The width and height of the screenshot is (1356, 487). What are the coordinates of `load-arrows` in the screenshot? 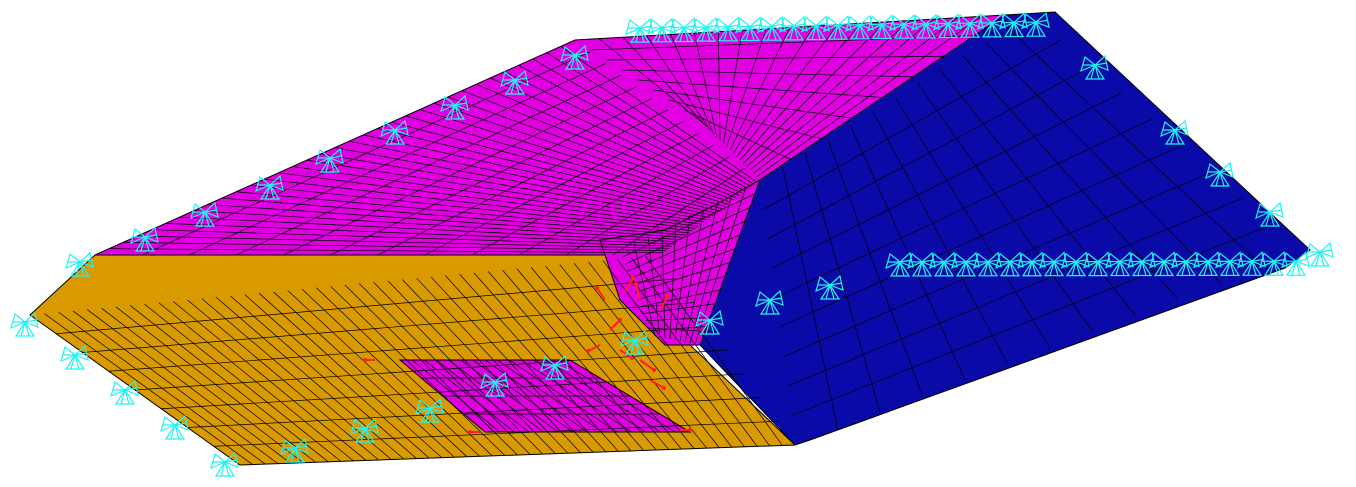 It's located at (527, 355).